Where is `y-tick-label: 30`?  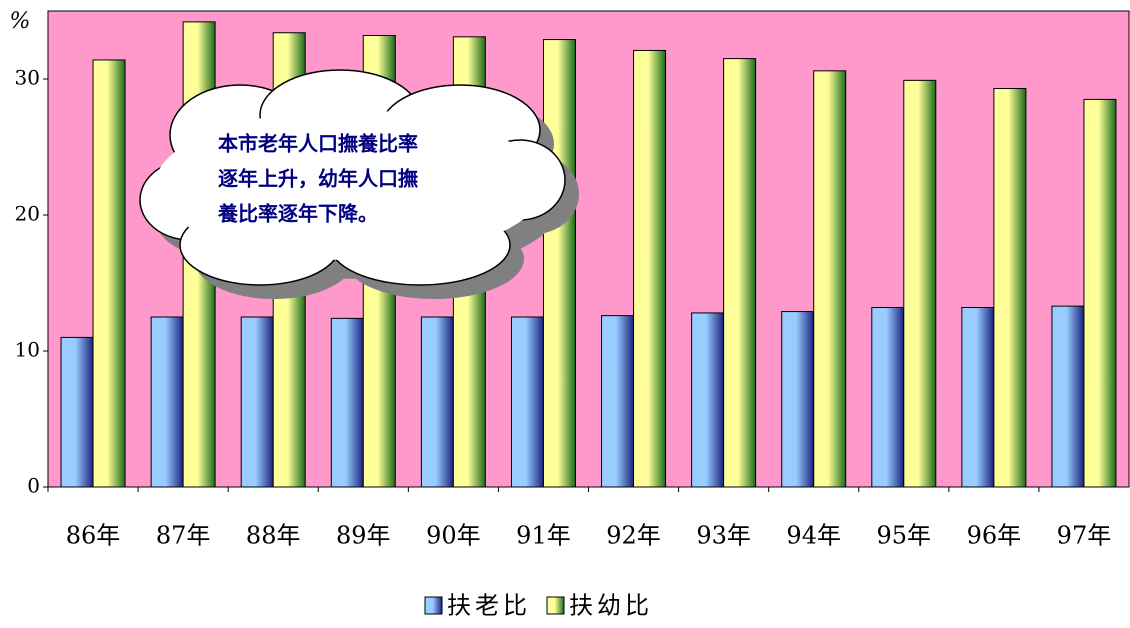 y-tick-label: 30 is located at coordinates (27, 78).